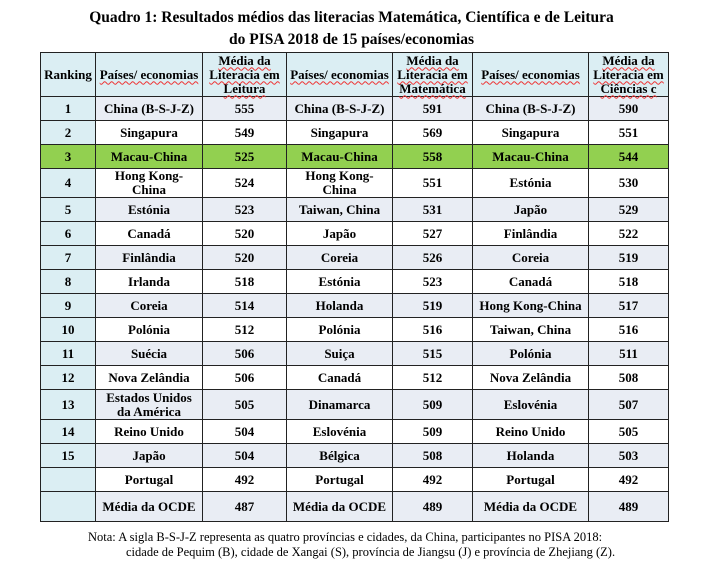  I want to click on table-row: 8 Irlanda 518 Estónia 523 Canadá 518, so click(354, 281).